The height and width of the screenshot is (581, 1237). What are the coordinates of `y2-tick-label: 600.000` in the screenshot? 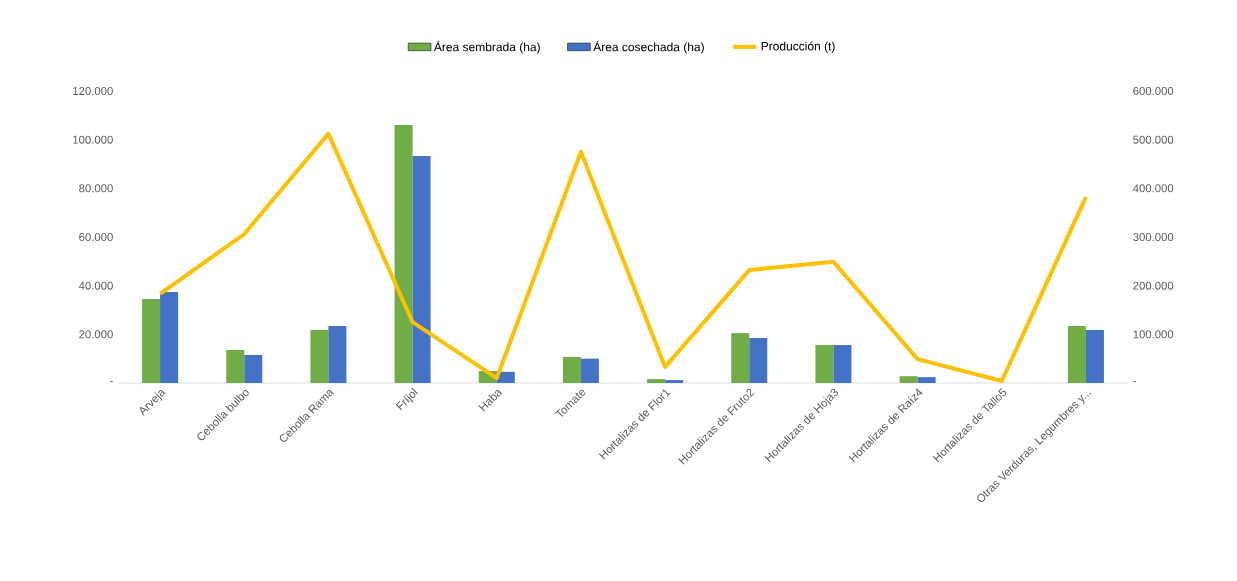 It's located at (1153, 90).